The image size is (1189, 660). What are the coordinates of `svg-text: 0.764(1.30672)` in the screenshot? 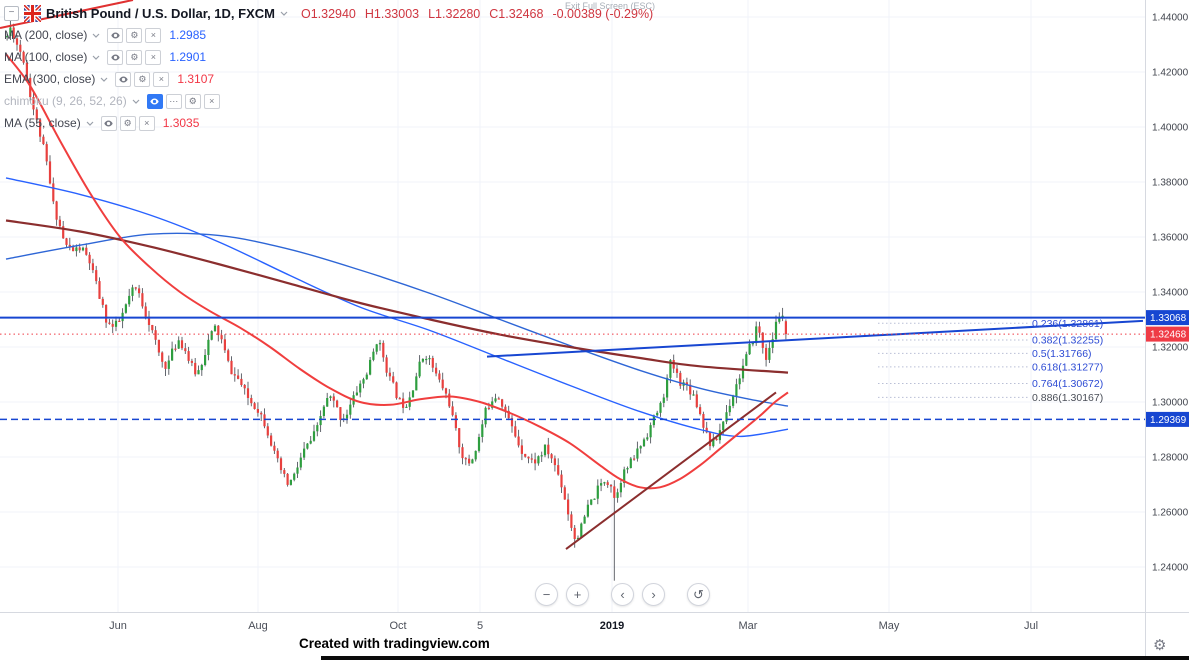 It's located at (1067, 384).